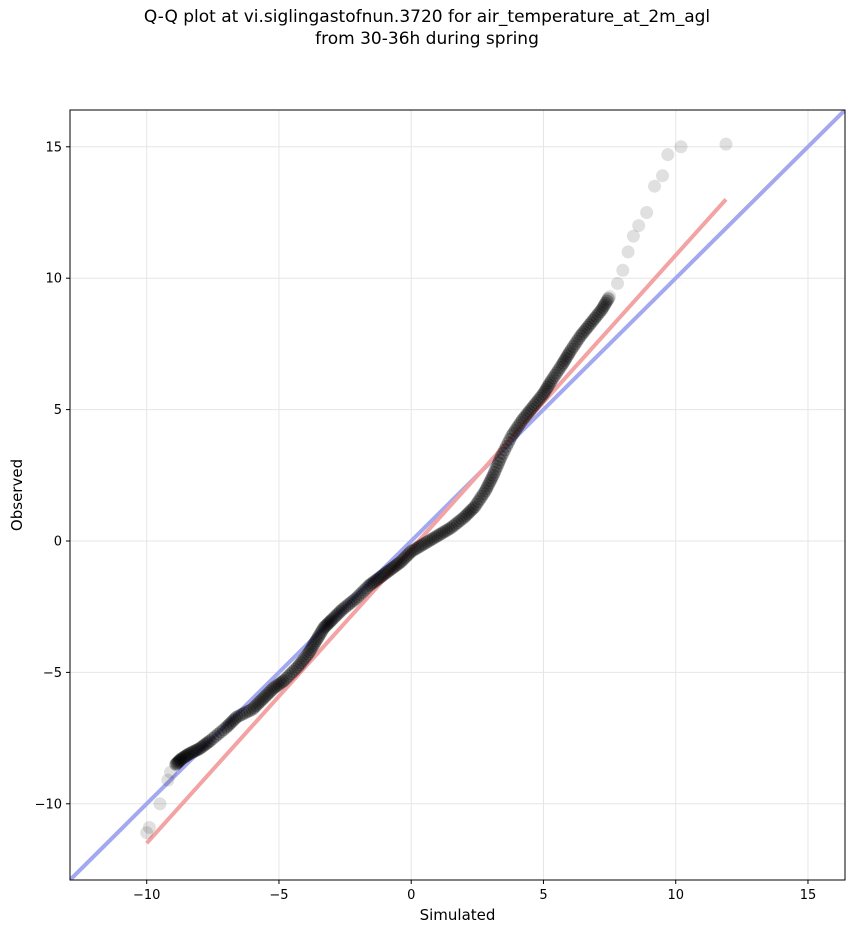  Describe the element at coordinates (48, 804) in the screenshot. I see `y-tick-label: −10` at that location.